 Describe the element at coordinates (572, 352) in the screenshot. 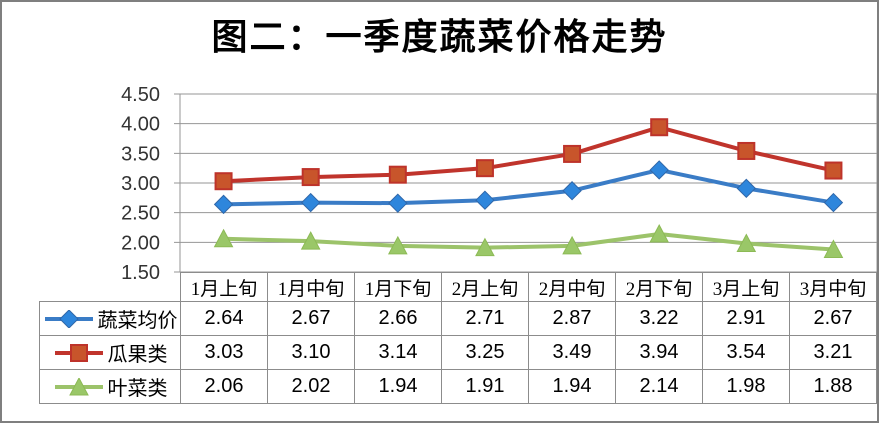

I see `value-cell: 3.49` at that location.